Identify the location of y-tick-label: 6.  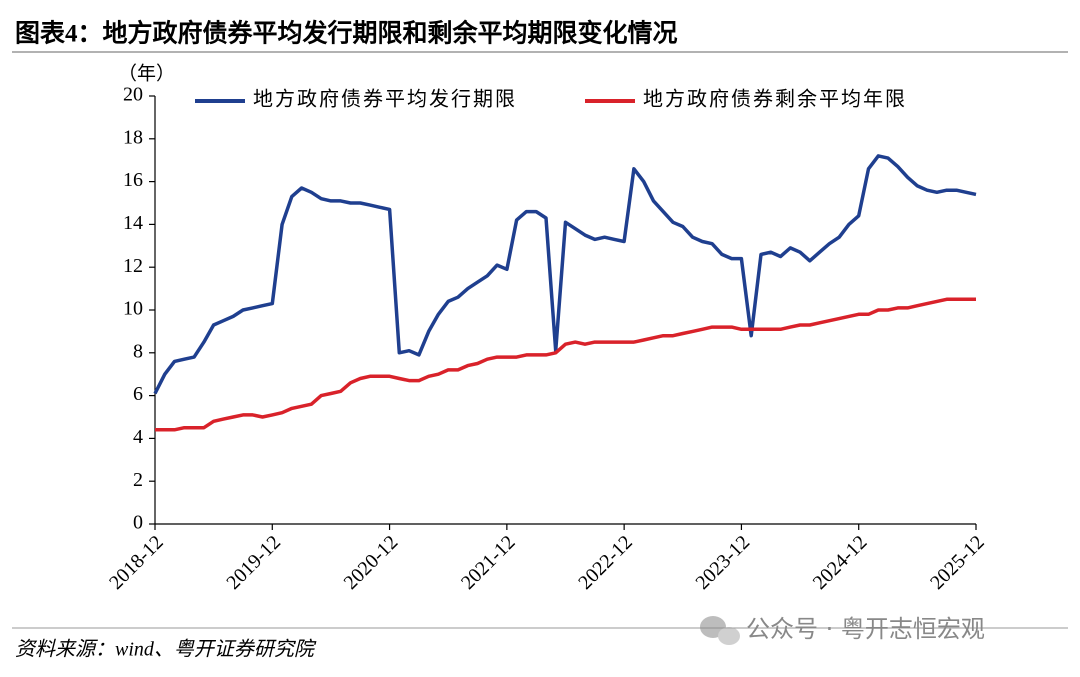
(138, 394).